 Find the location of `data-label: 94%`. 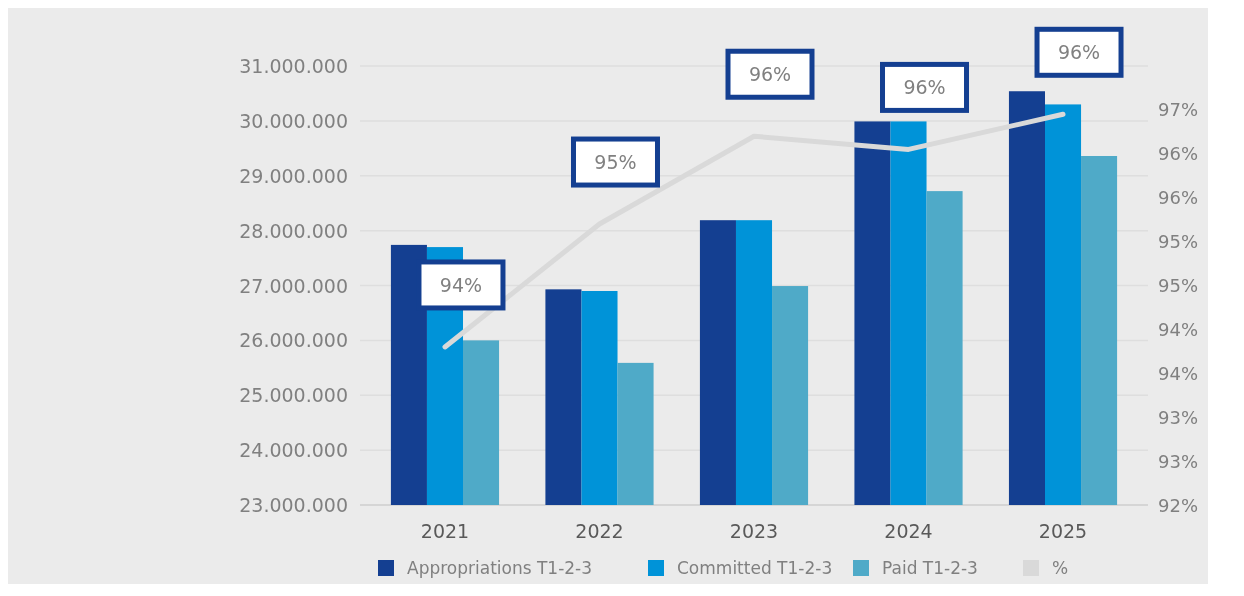

data-label: 94% is located at coordinates (461, 284).